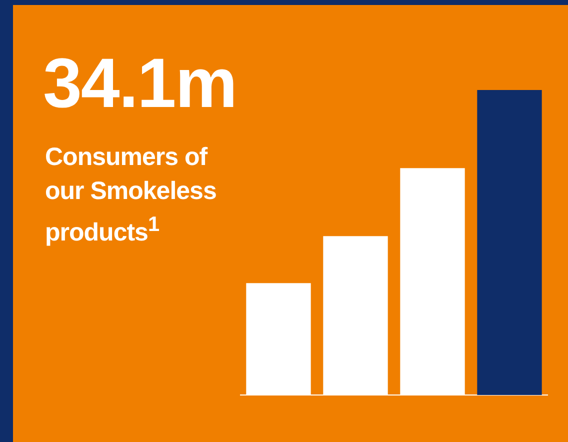  What do you see at coordinates (139, 83) in the screenshot?
I see `chart-title: 34.1m` at bounding box center [139, 83].